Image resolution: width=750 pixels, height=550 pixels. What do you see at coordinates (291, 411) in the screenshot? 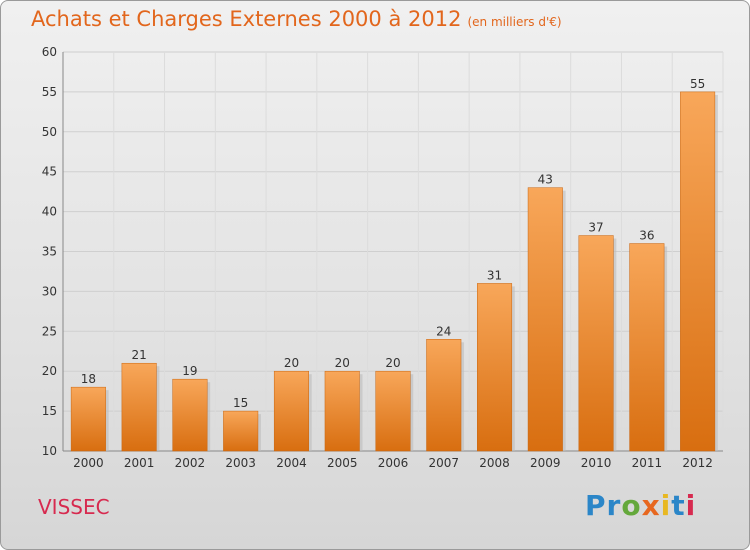
I see `bar-2004` at bounding box center [291, 411].